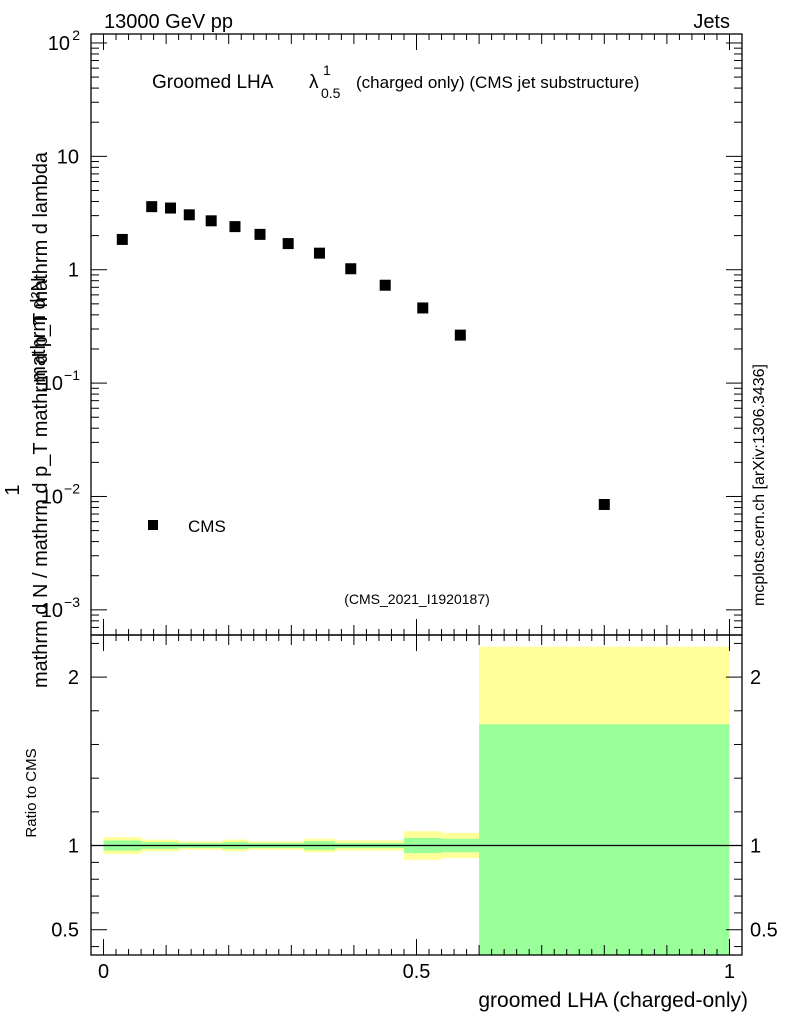 Image resolution: width=786 pixels, height=1024 pixels. I want to click on title-symbol: λ, so click(314, 82).